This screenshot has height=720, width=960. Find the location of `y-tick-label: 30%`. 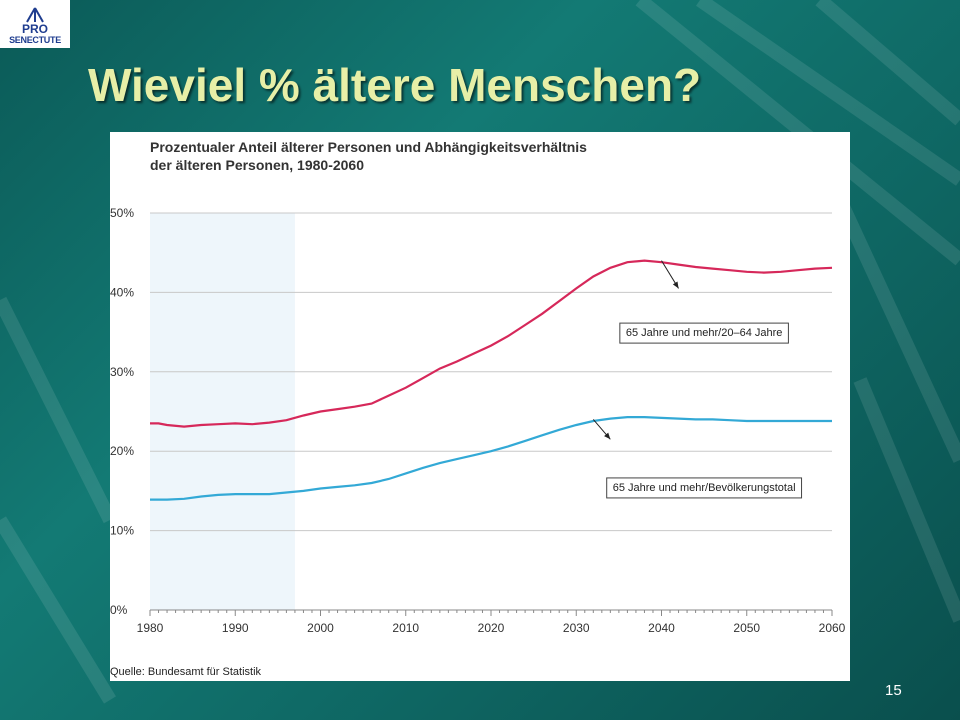

y-tick-label: 30% is located at coordinates (122, 372).